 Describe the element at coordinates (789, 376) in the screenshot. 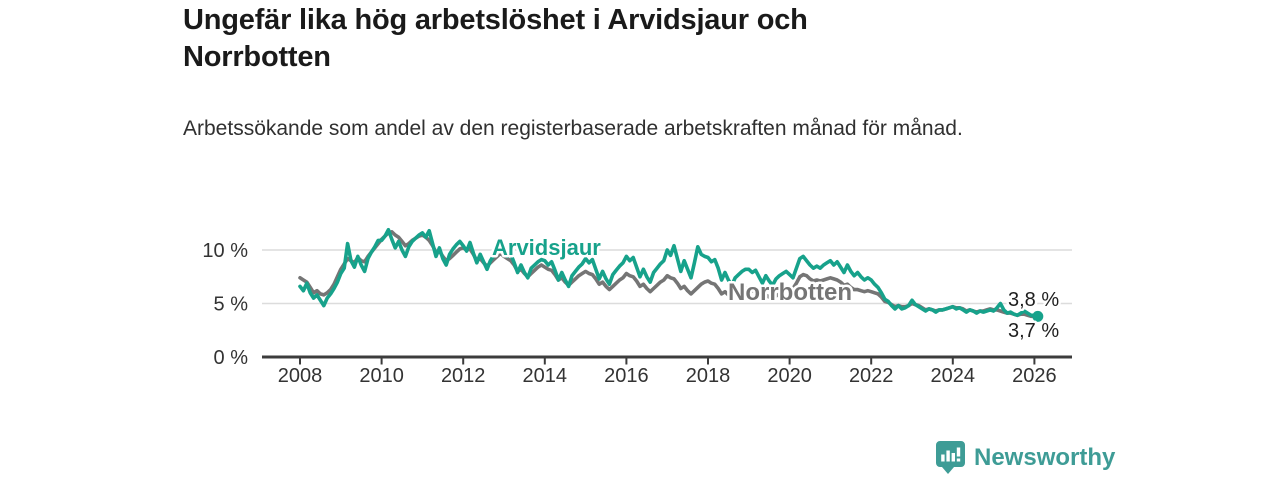

I see `x-axis-tick-label: 2020` at that location.